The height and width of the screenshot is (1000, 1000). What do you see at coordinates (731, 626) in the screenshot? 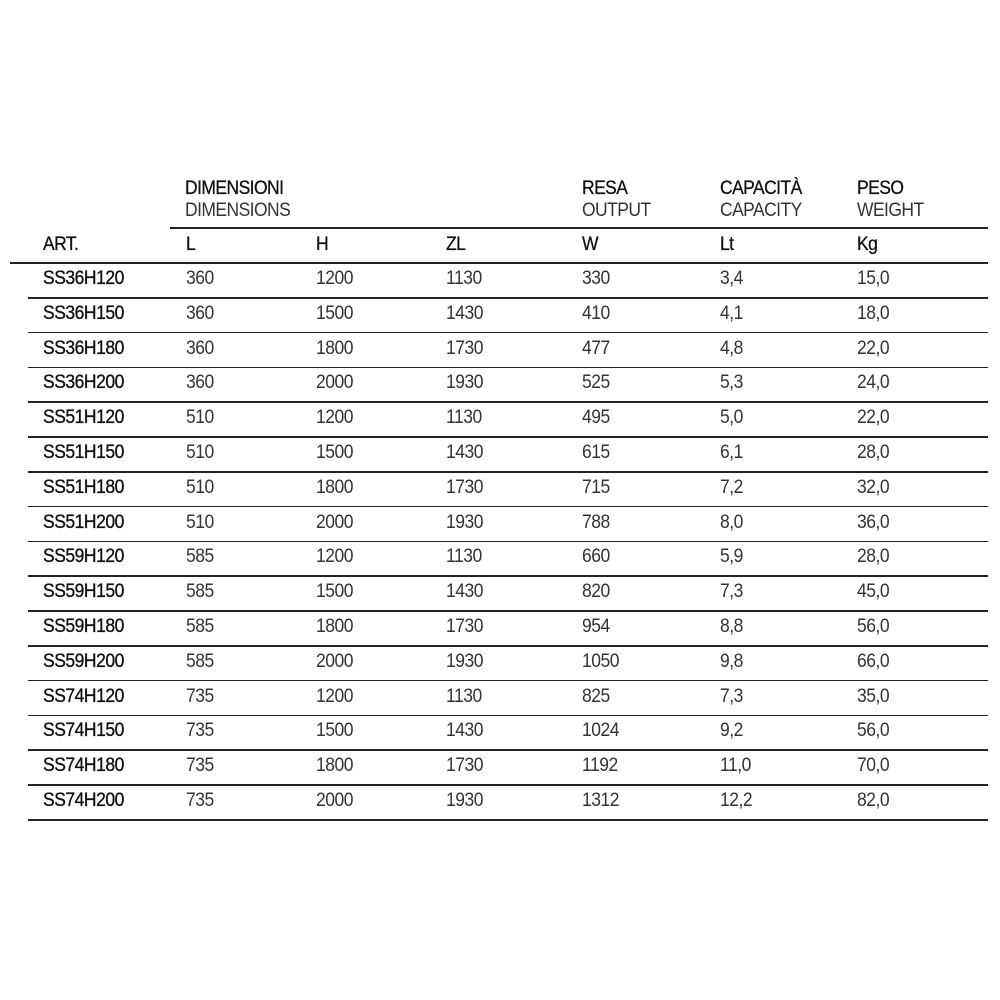
I see `cell-lt: 8,8` at bounding box center [731, 626].